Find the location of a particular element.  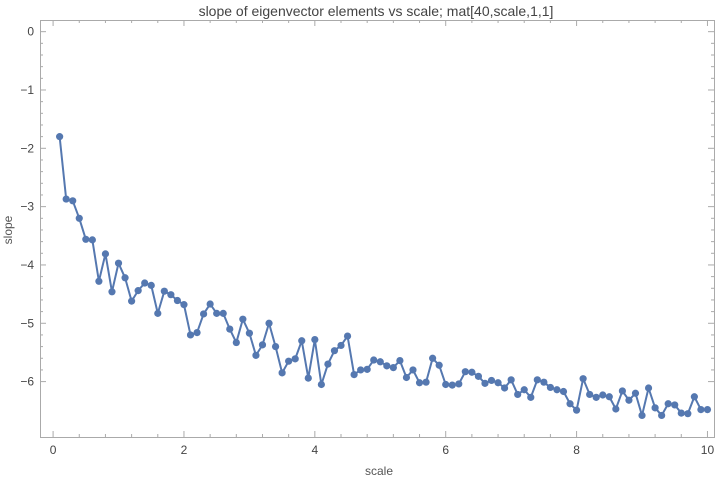

y-tick-label: −5 is located at coordinates (27, 323).